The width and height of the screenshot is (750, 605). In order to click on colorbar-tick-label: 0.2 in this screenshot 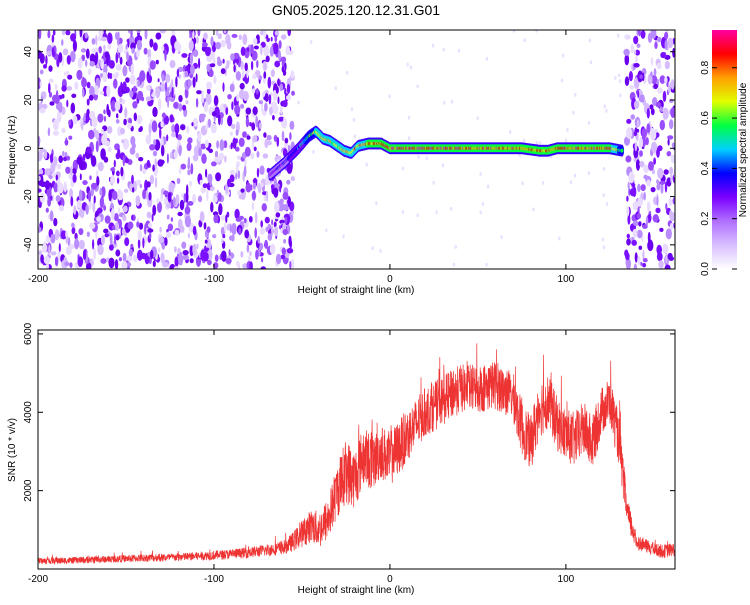, I will do `click(705, 218)`.